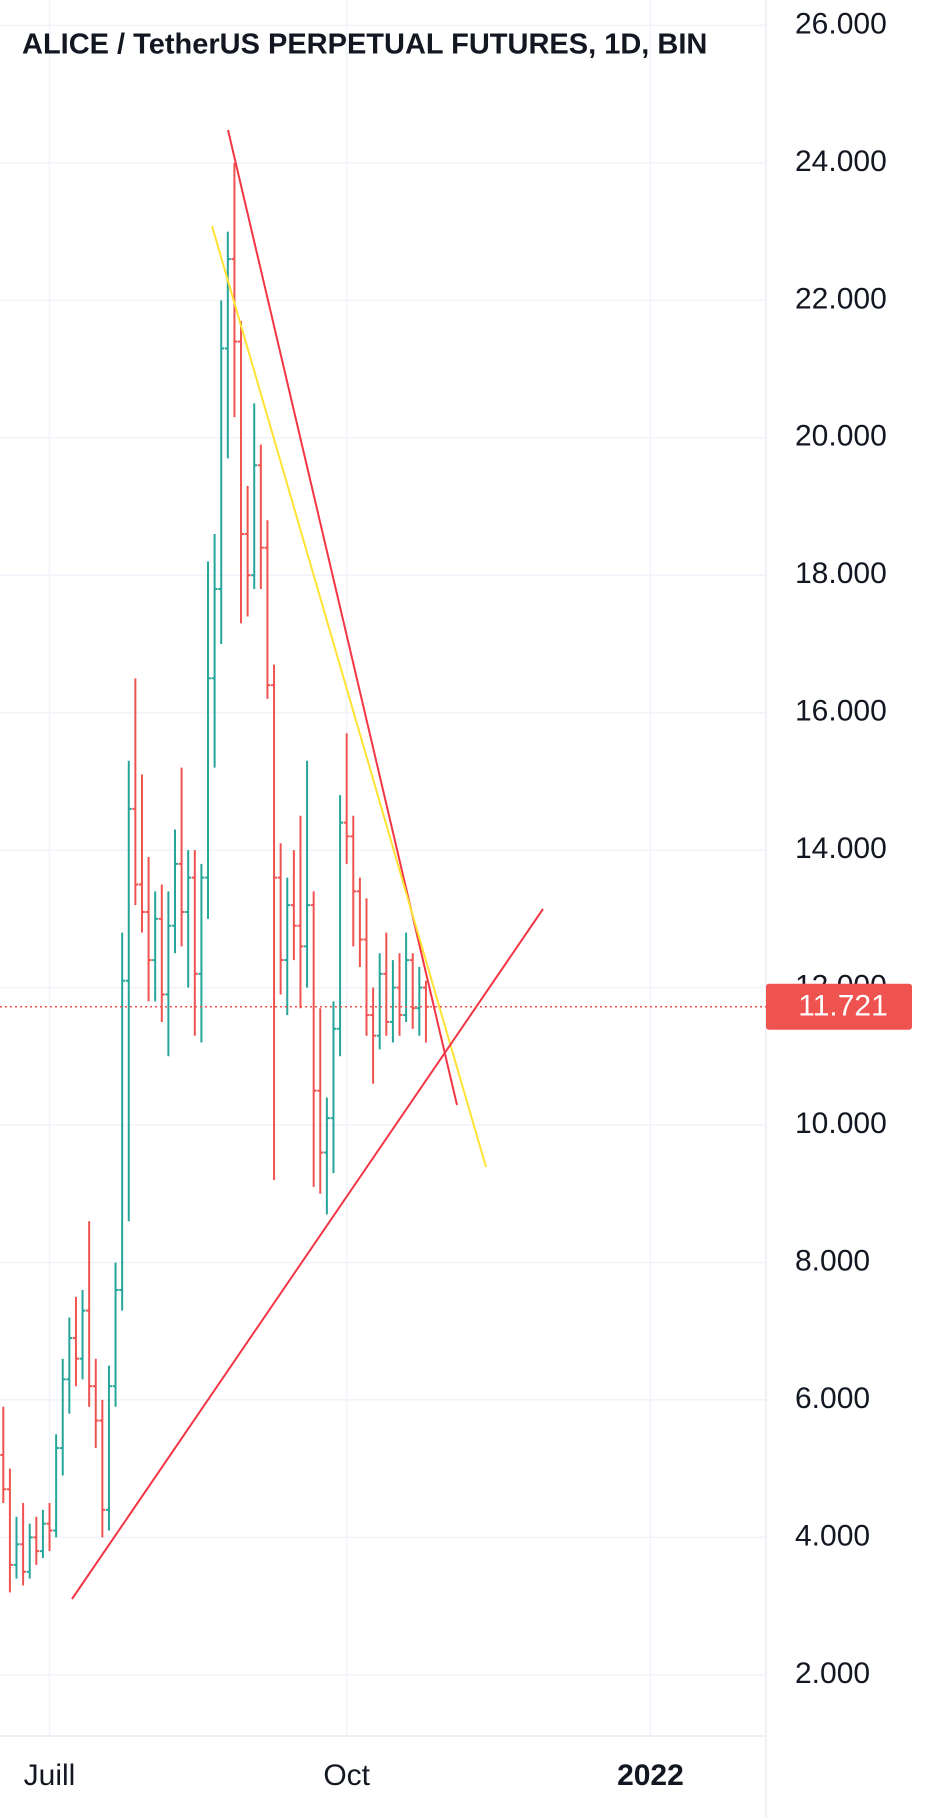 The height and width of the screenshot is (1818, 926). Describe the element at coordinates (650, 1775) in the screenshot. I see `x-tick-label: 2022` at that location.